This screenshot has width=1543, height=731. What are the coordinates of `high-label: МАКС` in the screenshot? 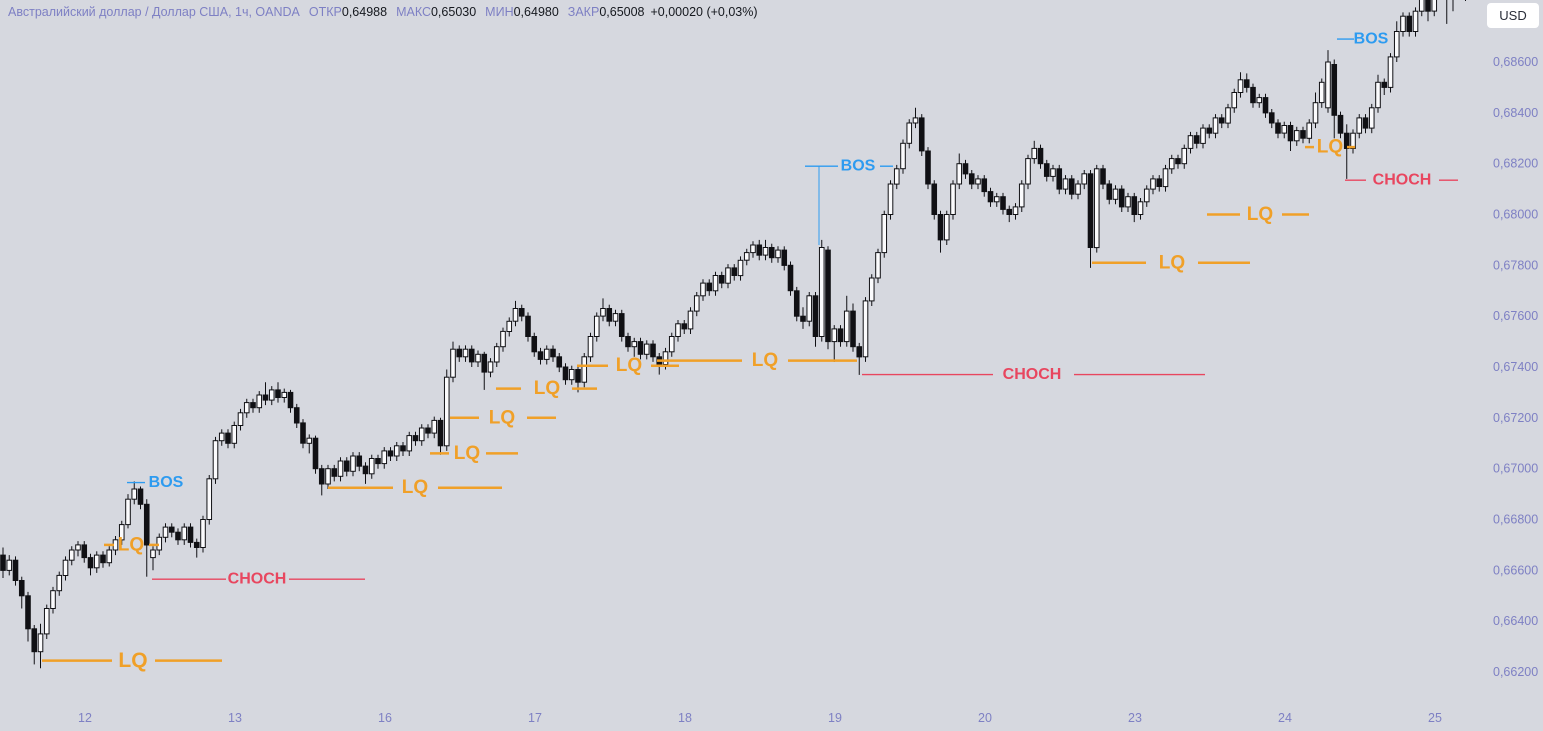 It's located at (413, 12).